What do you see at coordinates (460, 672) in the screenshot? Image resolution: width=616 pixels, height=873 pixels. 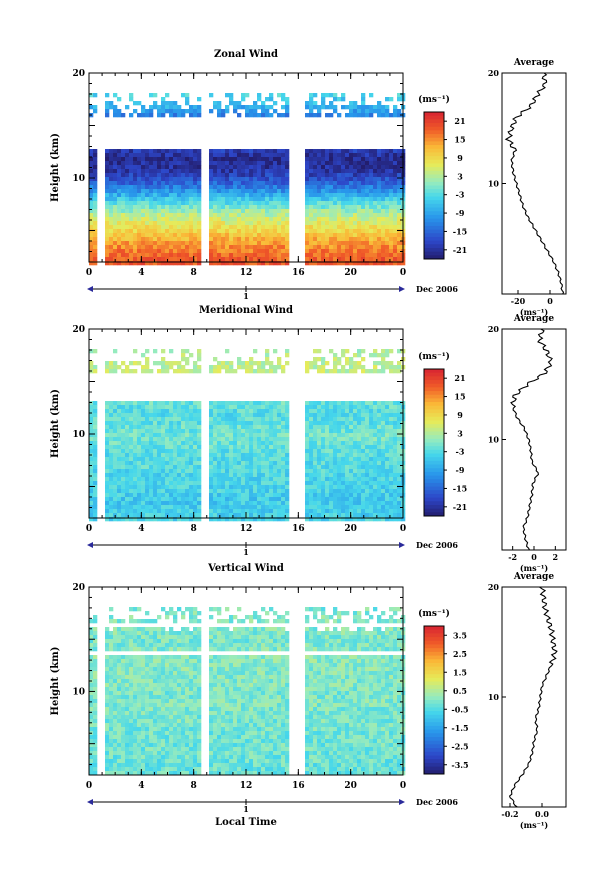 I see `colorbar-tick-label: 1.5` at bounding box center [460, 672].